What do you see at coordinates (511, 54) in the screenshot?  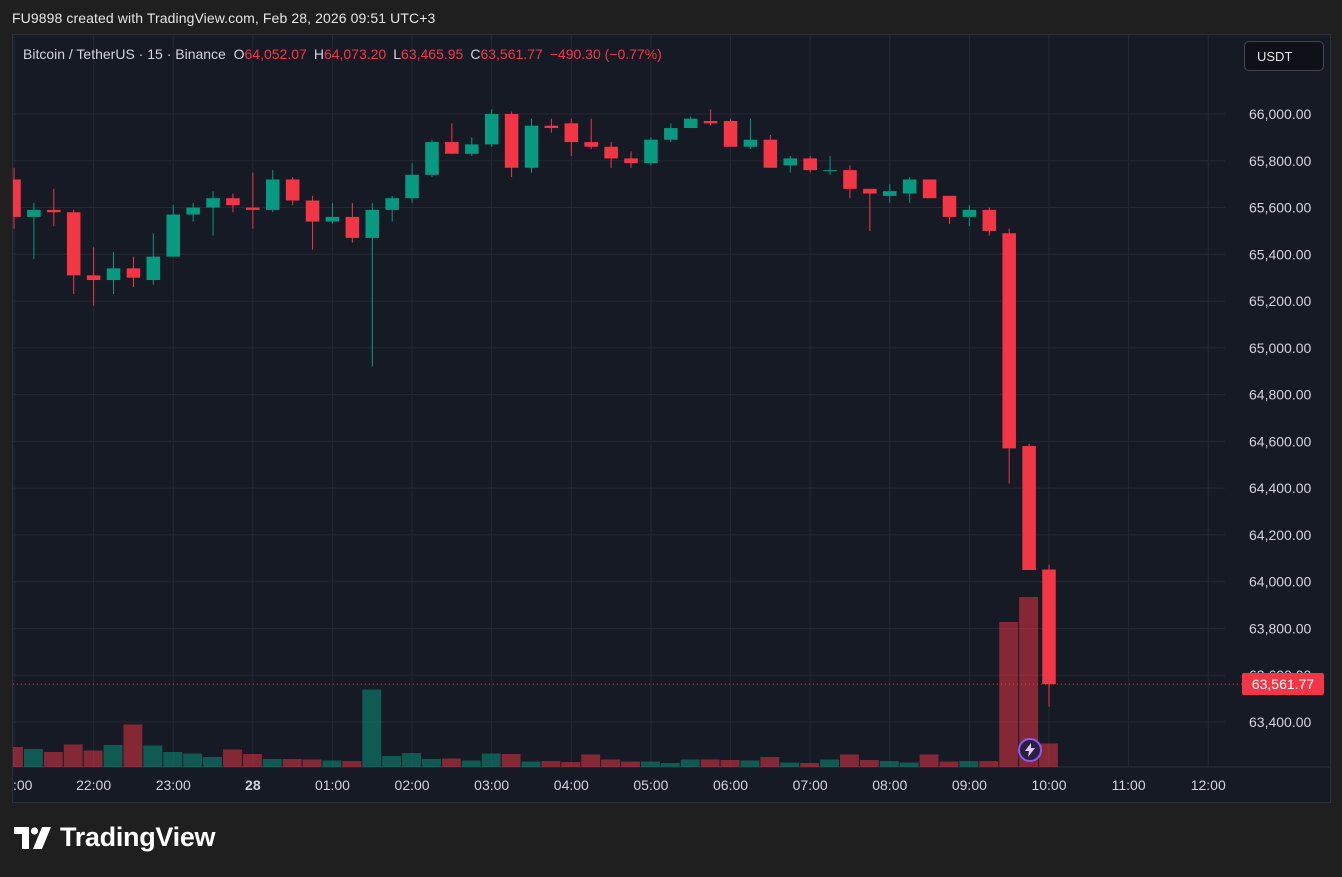 I see `close-value: 63,561.77` at bounding box center [511, 54].